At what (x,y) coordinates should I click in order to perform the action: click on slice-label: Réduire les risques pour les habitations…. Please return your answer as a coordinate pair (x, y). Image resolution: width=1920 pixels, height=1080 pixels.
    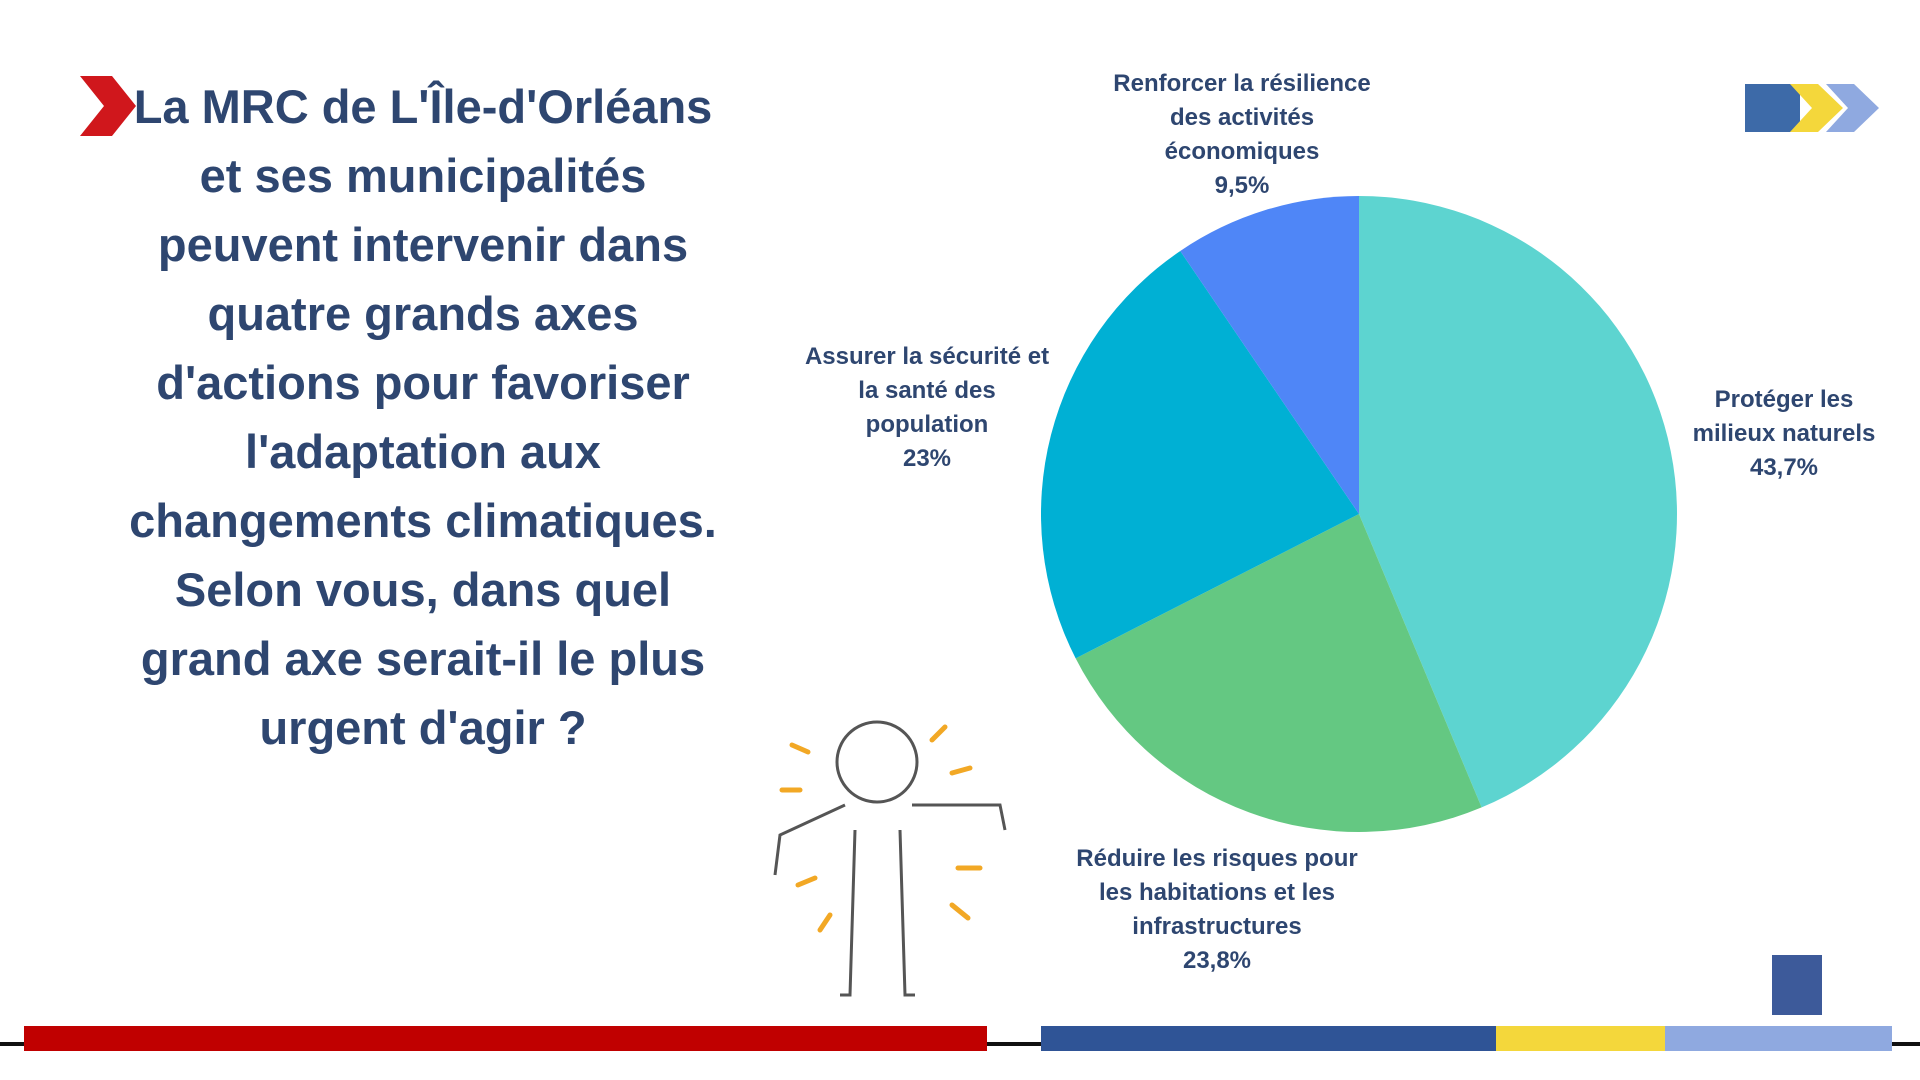
    Looking at the image, I should click on (1217, 910).